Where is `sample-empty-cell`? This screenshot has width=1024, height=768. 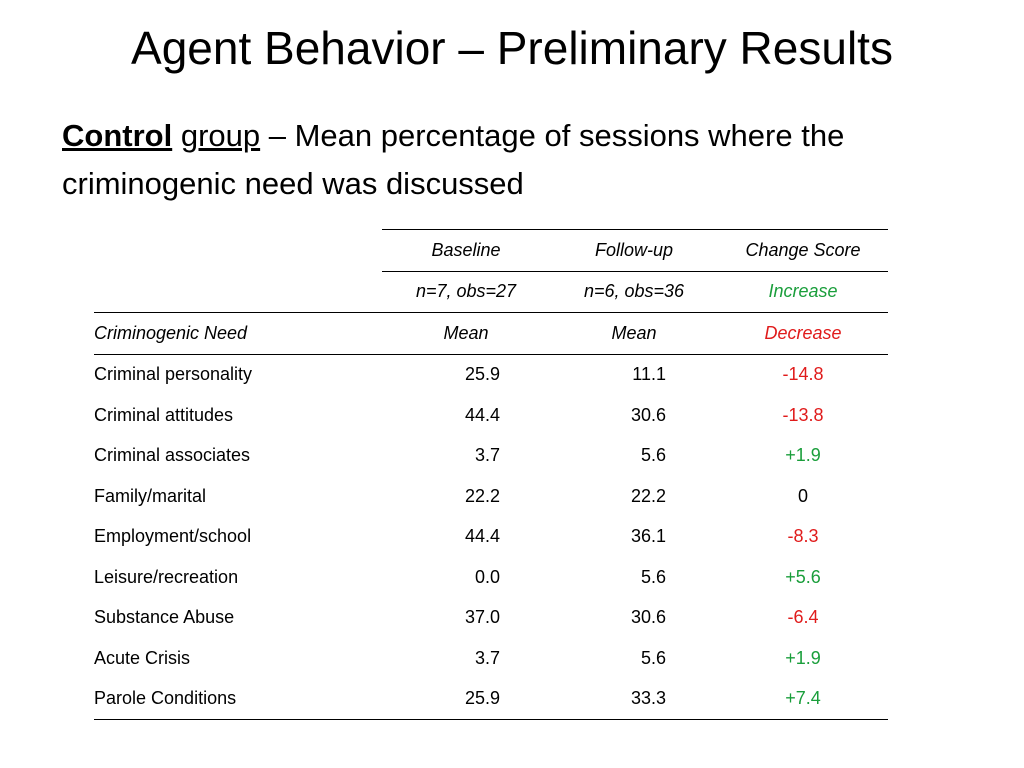 sample-empty-cell is located at coordinates (238, 292).